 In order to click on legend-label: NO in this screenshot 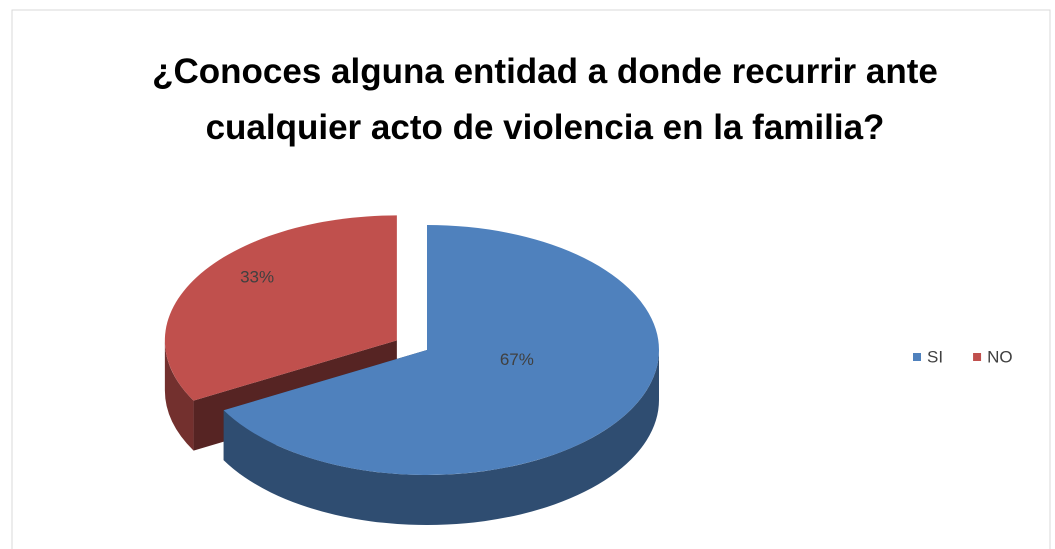, I will do `click(1000, 356)`.